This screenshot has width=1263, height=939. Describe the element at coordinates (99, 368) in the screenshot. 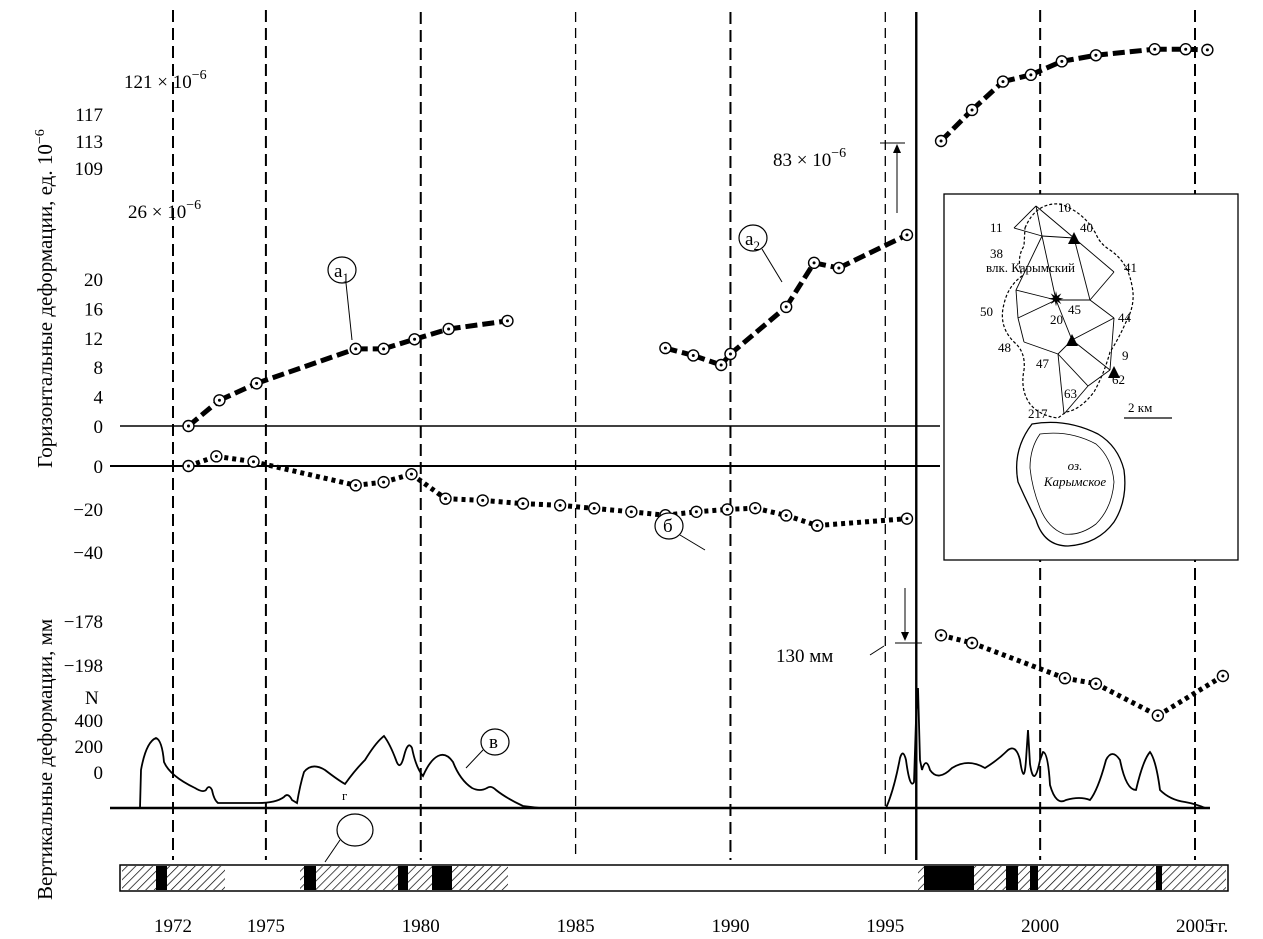

I see `hticks-lower-label: 8` at that location.